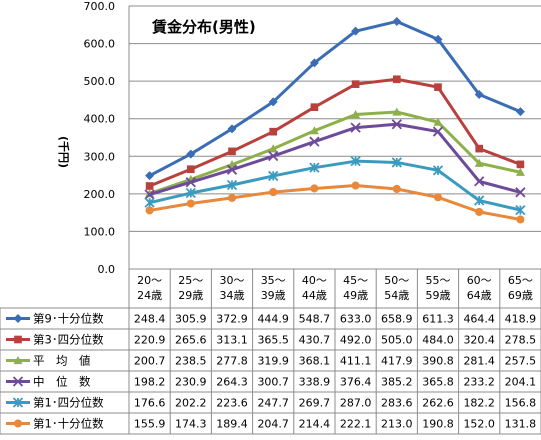 This screenshot has width=541, height=440. What do you see at coordinates (232, 319) in the screenshot?
I see `table-value: 372.9` at bounding box center [232, 319].